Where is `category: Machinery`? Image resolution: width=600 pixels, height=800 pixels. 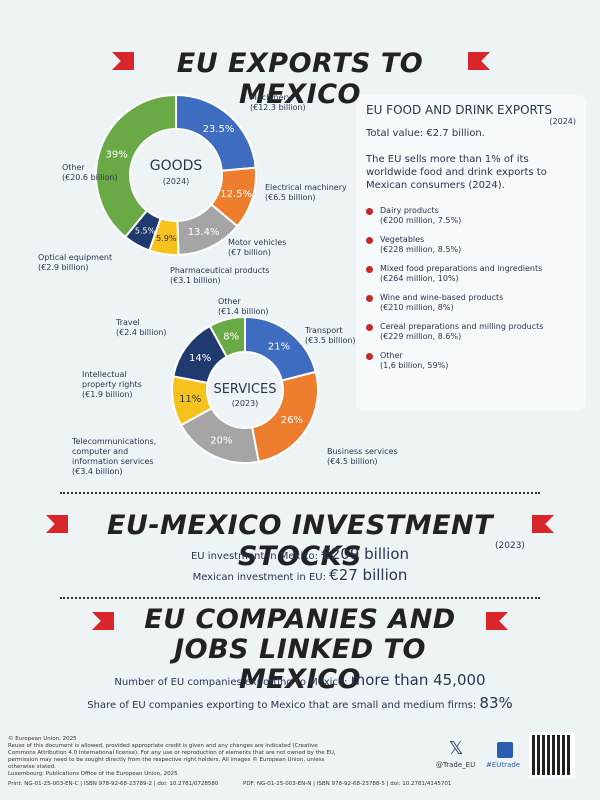
category: Machinery is located at coordinates (271, 97).